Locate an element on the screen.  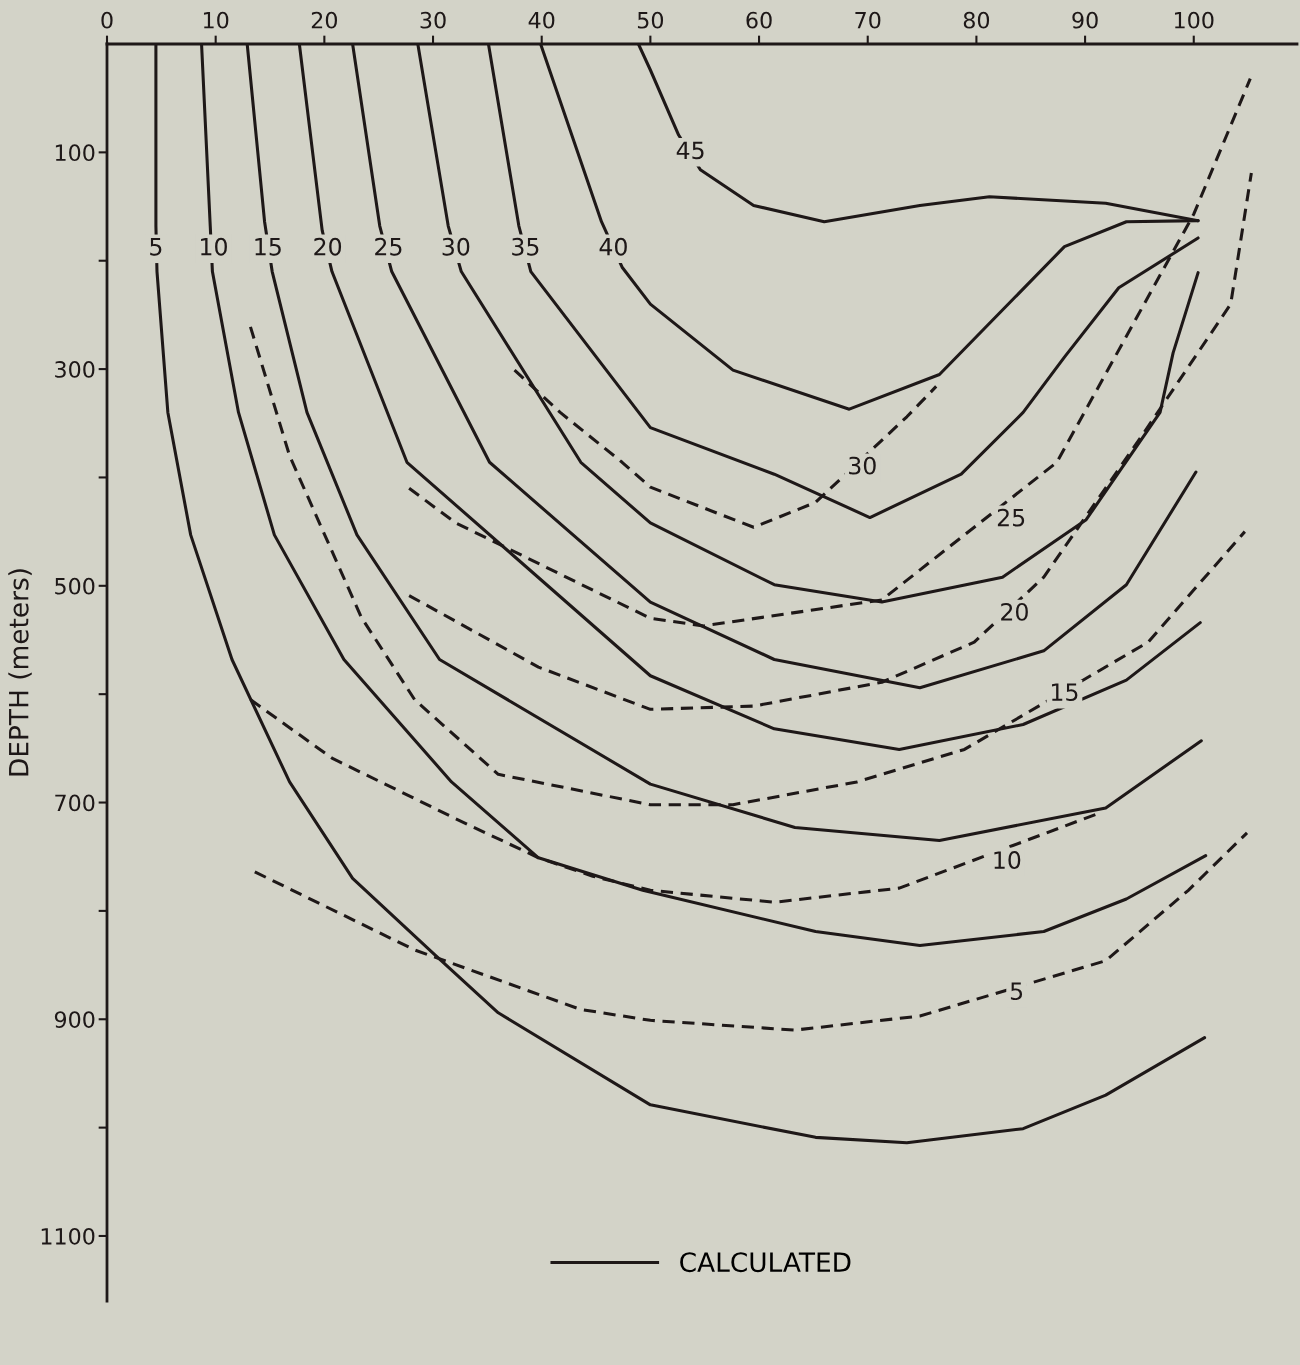
x-tick-label: 10 is located at coordinates (216, 20).